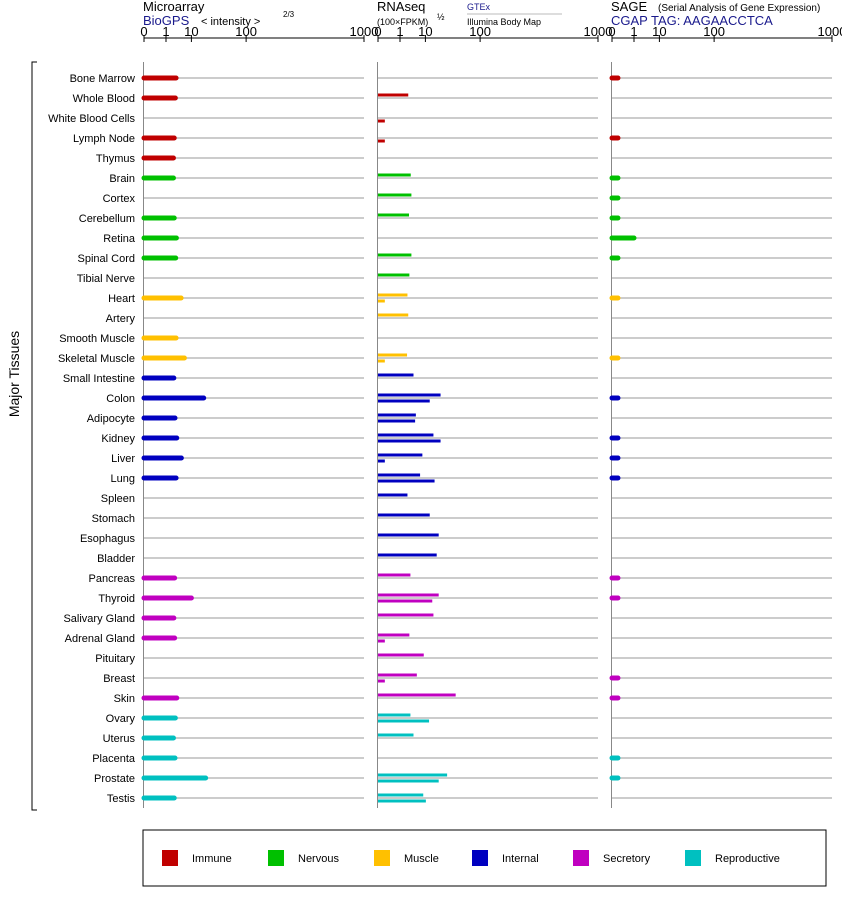 This screenshot has height=900, width=842. What do you see at coordinates (166, 20) in the screenshot?
I see `microarray-source-link: BioGPS` at bounding box center [166, 20].